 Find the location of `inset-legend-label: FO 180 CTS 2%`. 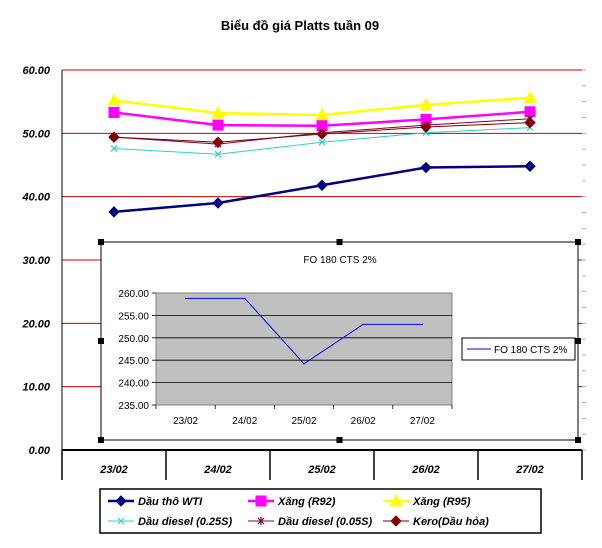

inset-legend-label: FO 180 CTS 2% is located at coordinates (530, 350).